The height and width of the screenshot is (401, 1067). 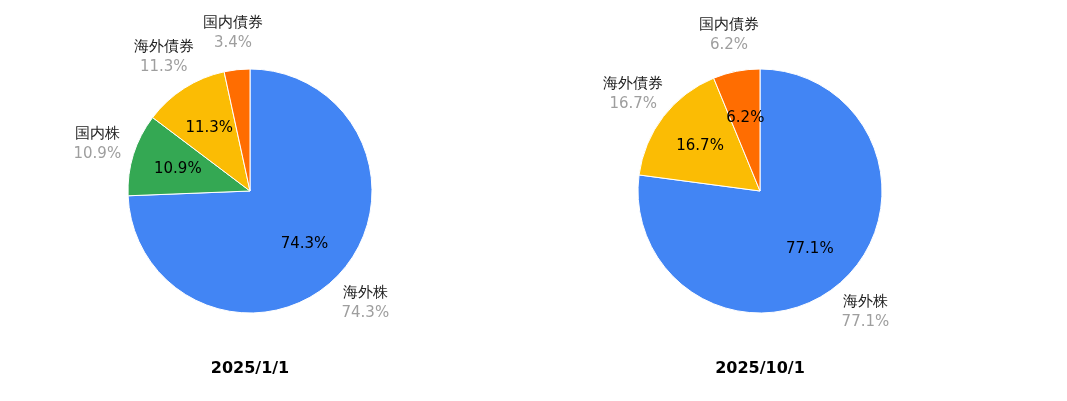 What do you see at coordinates (97, 153) in the screenshot?
I see `text: 10.9%` at bounding box center [97, 153].